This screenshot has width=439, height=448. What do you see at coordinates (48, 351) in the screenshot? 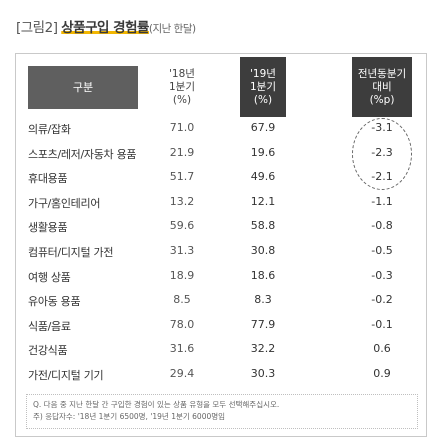
I see `row-label: 건강식품` at bounding box center [48, 351].